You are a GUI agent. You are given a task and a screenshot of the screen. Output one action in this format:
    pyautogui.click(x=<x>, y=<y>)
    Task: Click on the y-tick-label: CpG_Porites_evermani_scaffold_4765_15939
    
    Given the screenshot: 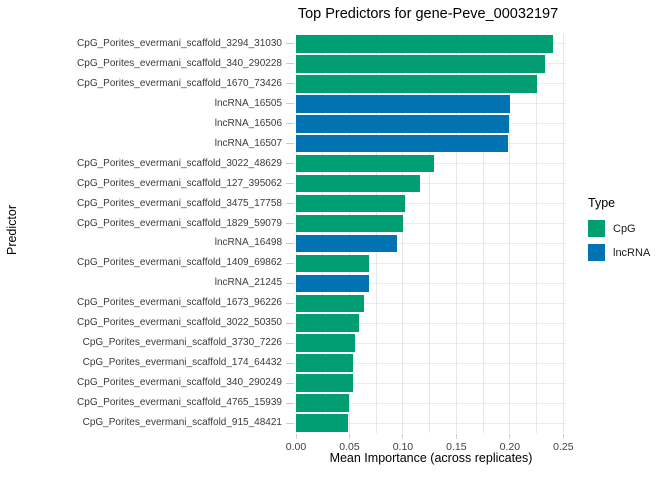 What is the action you would take?
    pyautogui.click(x=179, y=403)
    